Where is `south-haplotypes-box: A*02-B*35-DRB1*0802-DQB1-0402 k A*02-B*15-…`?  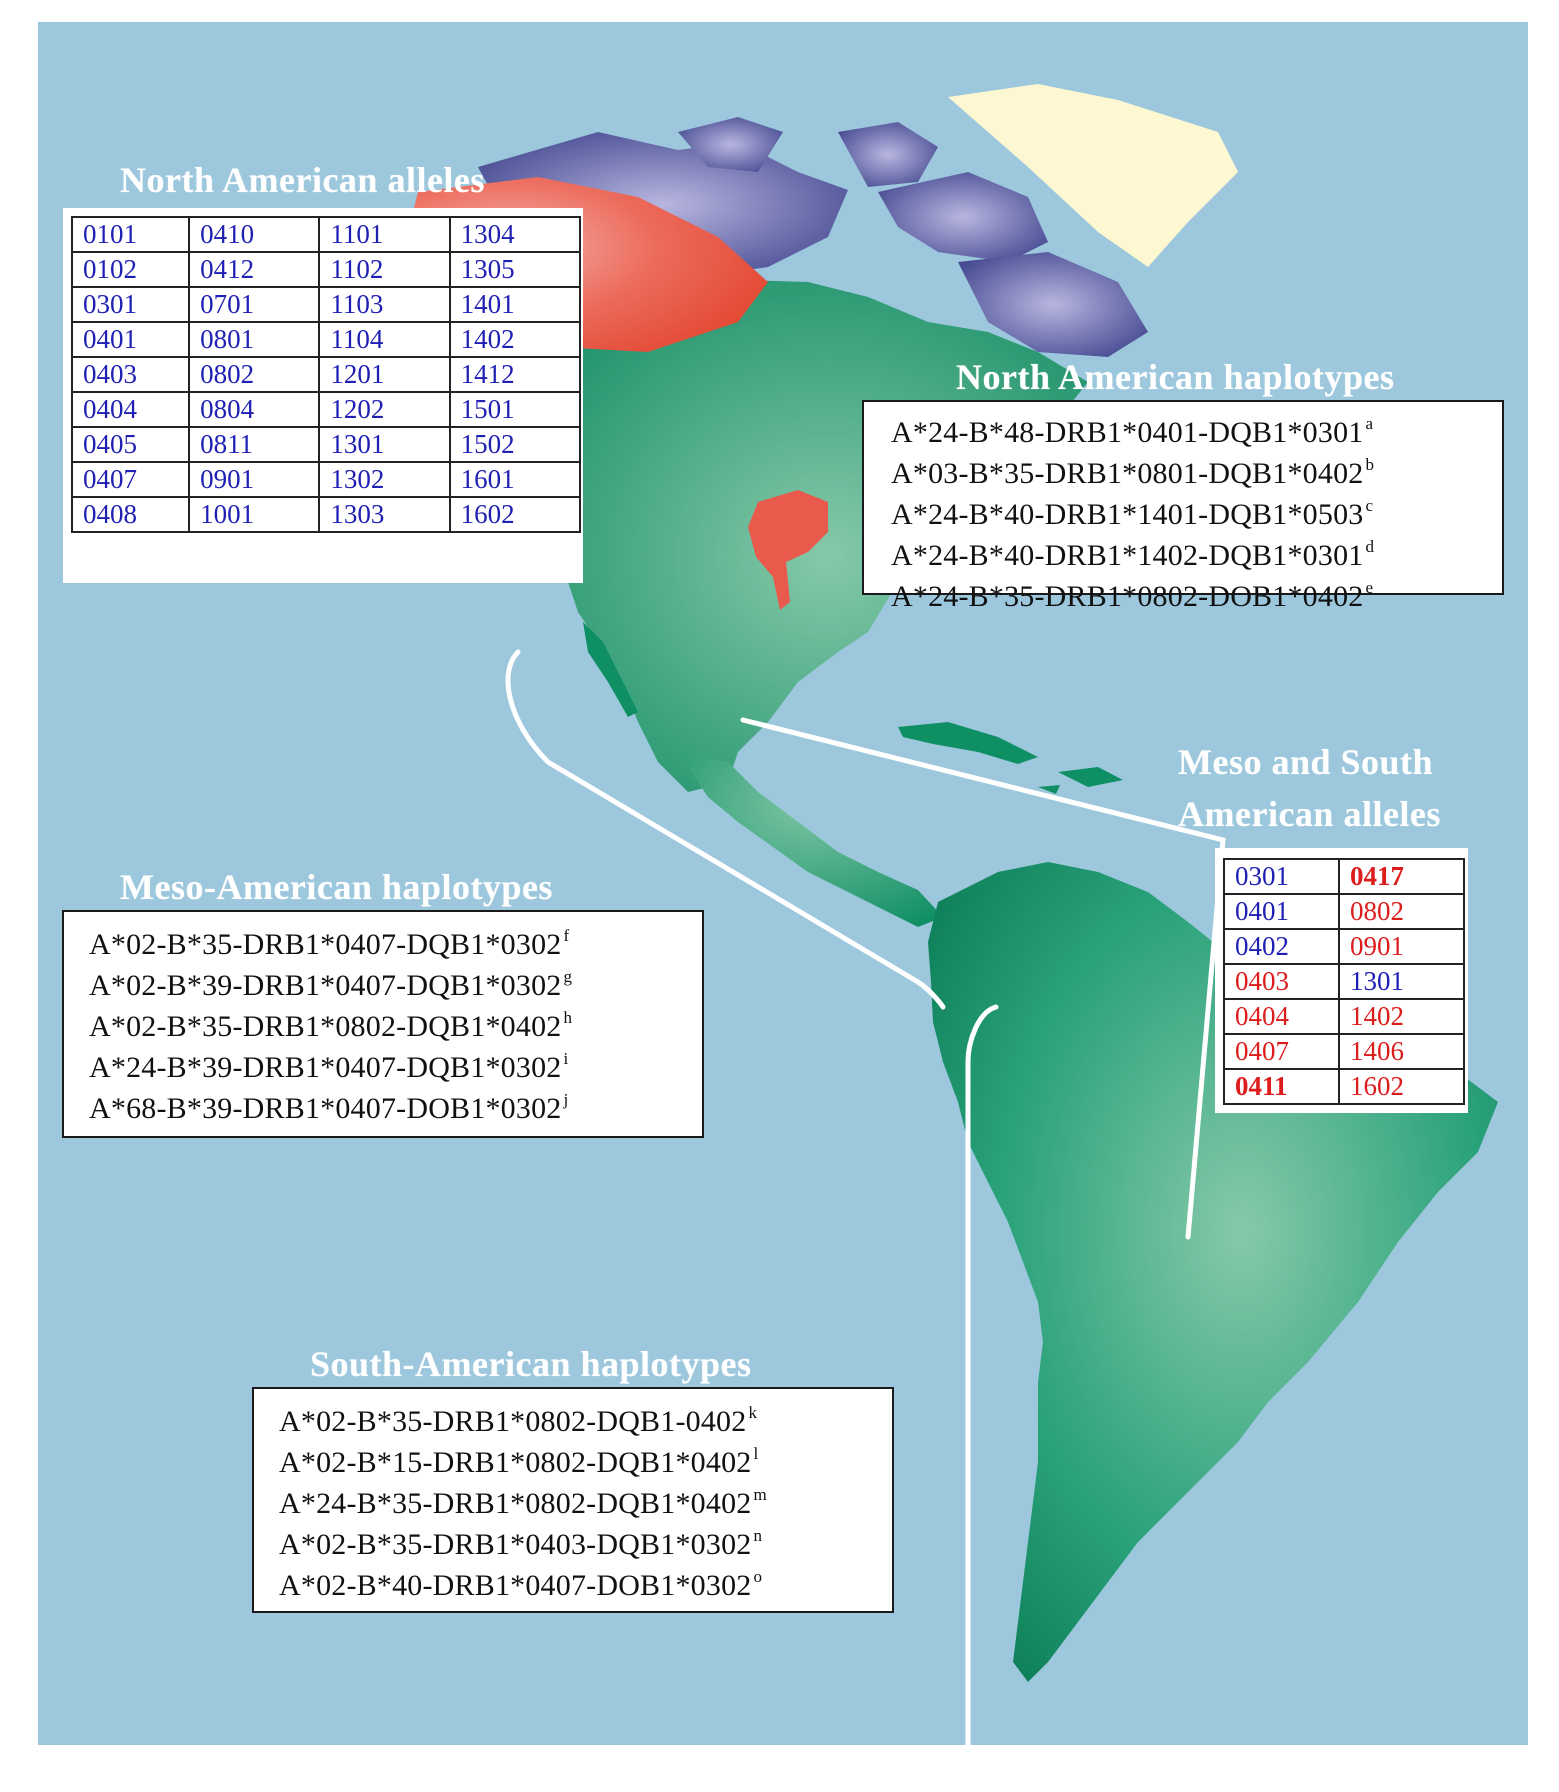 south-haplotypes-box: A*02-B*35-DRB1*0802-DQB1-0402 k A*02-B*15-… is located at coordinates (573, 1500).